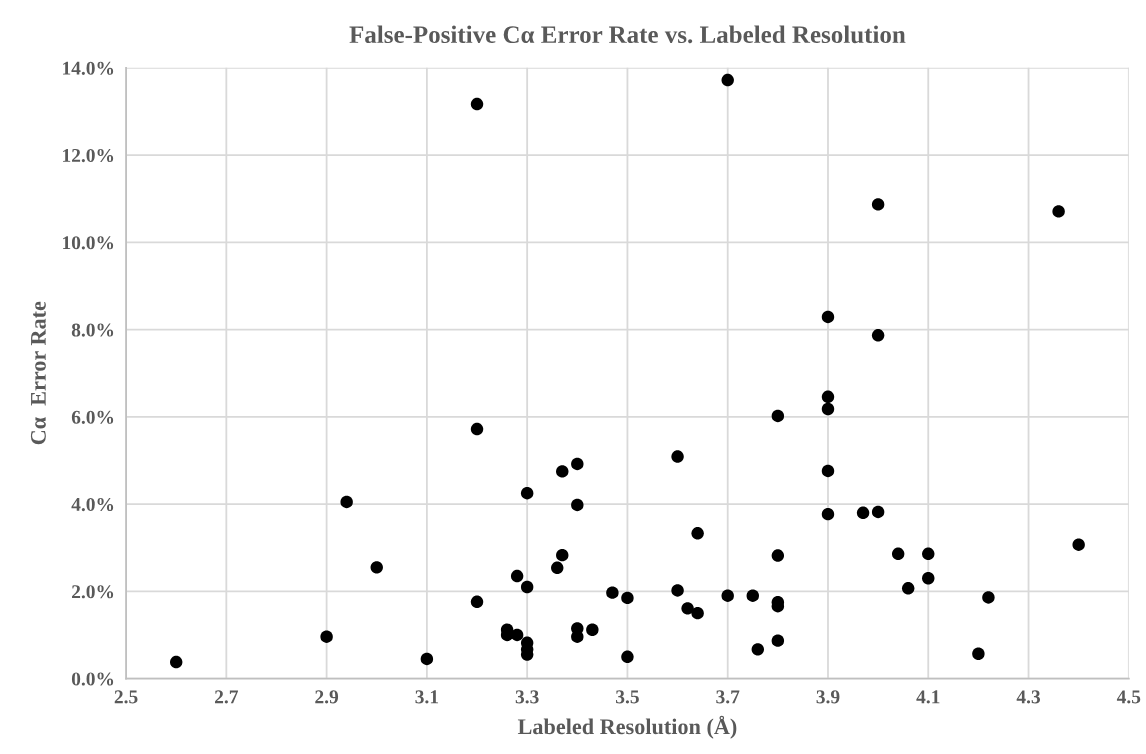  I want to click on x-tick-label: 2.7, so click(227, 697).